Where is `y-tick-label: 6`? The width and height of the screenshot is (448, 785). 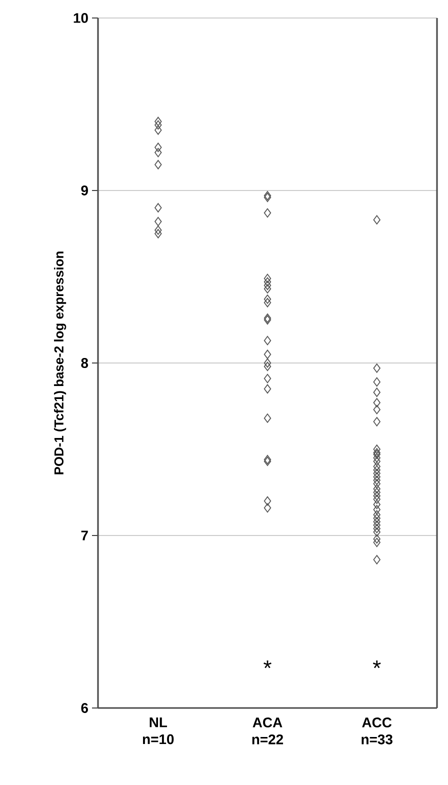
y-tick-label: 6 is located at coordinates (84, 708).